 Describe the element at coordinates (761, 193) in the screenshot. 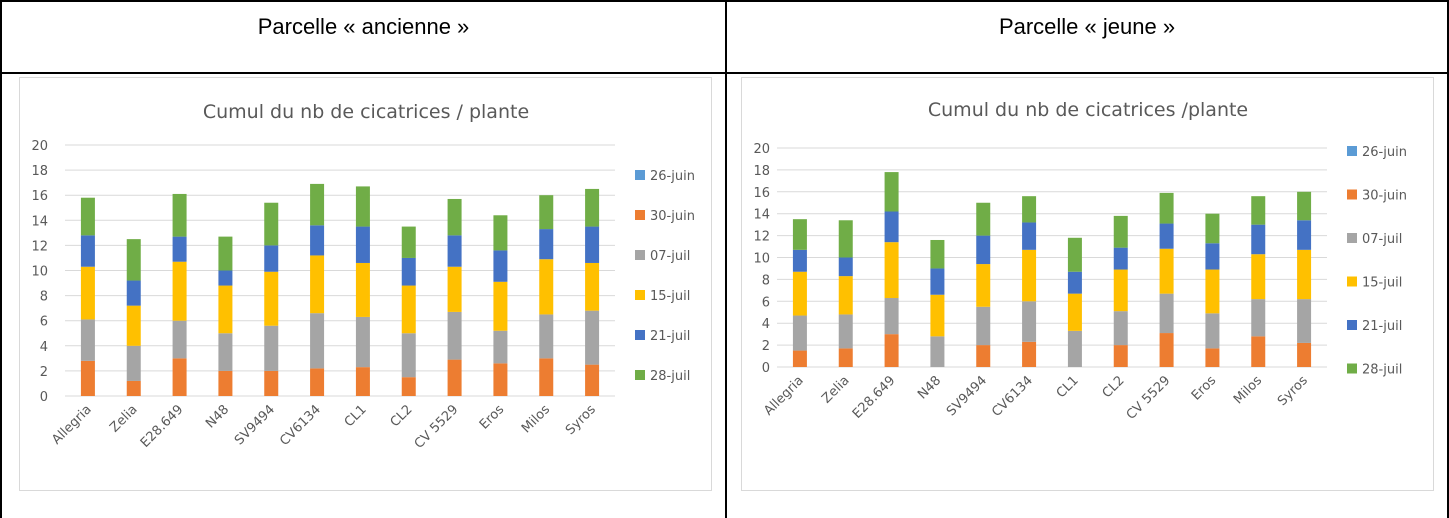

I see `y-tick-label: 16` at that location.